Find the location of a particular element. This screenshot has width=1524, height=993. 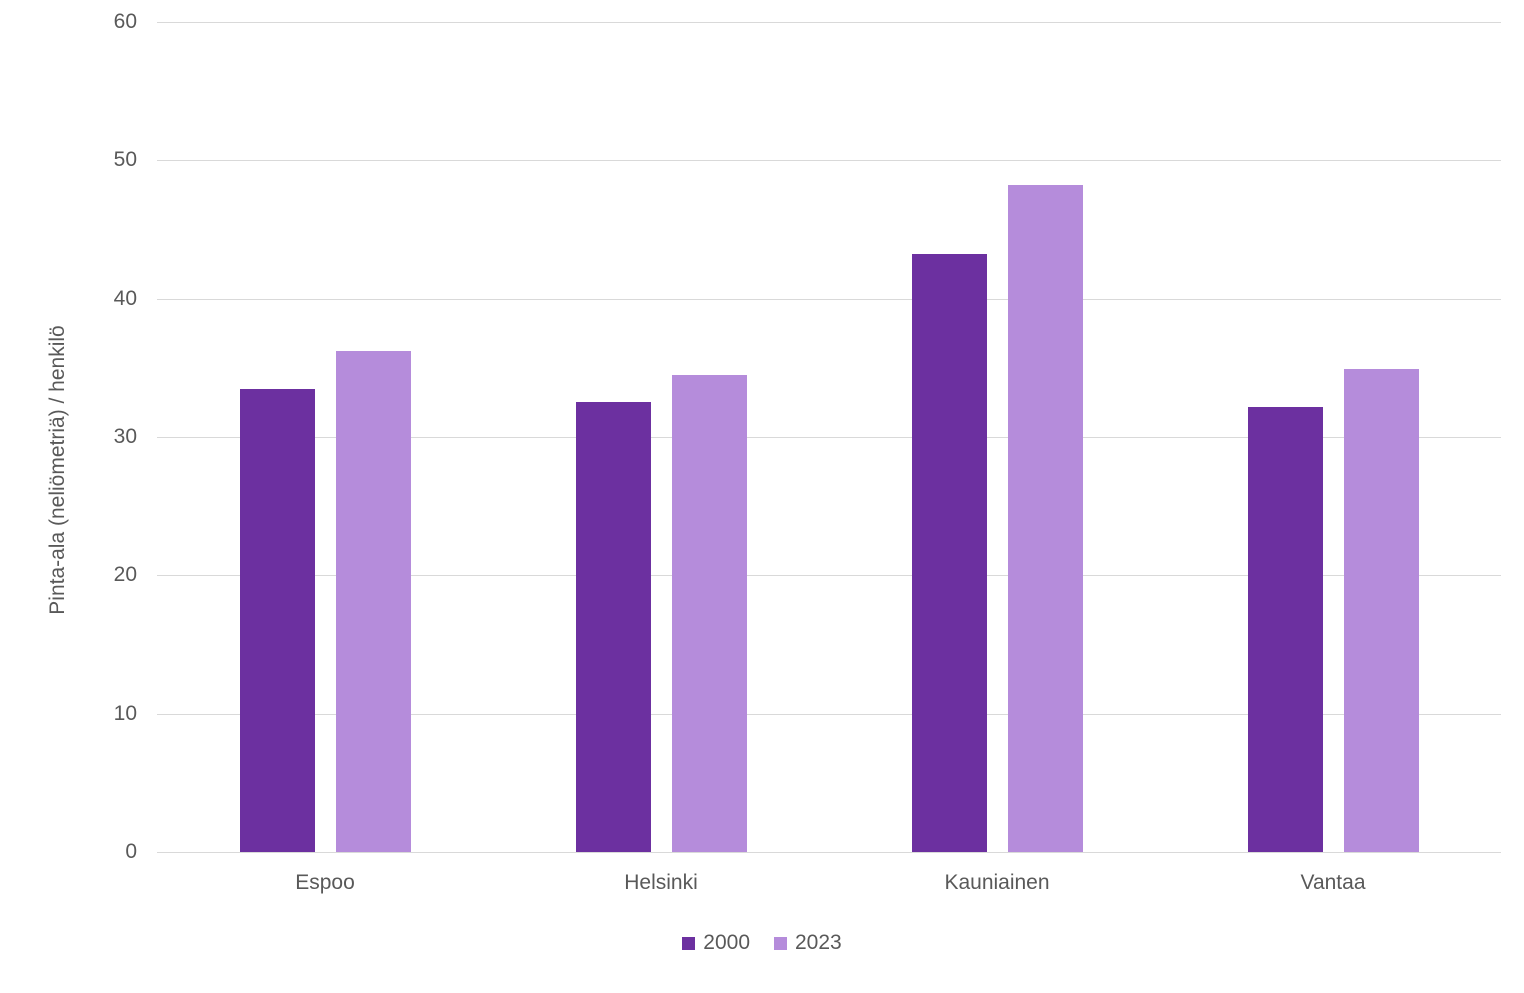

bar-espoo-2000 is located at coordinates (277, 620).